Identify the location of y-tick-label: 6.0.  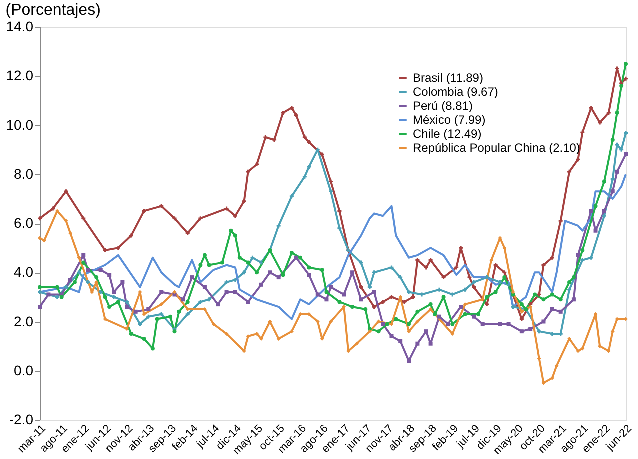
(24, 223).